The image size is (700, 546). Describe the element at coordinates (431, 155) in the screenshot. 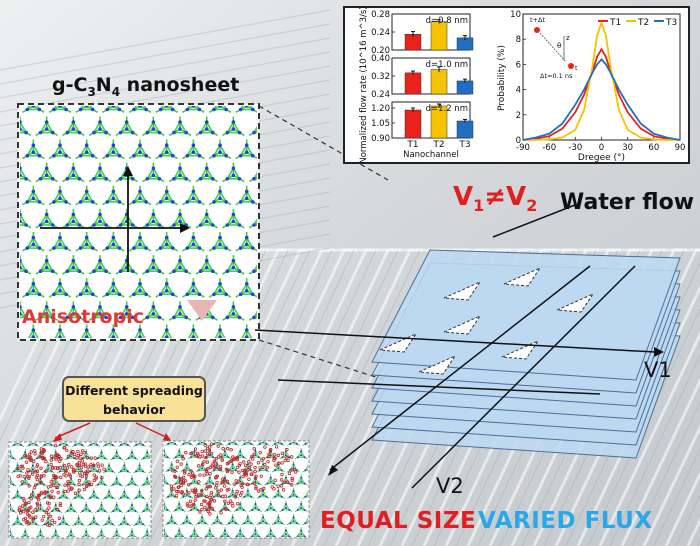

I see `bar-xlabel: Nanochannel` at that location.